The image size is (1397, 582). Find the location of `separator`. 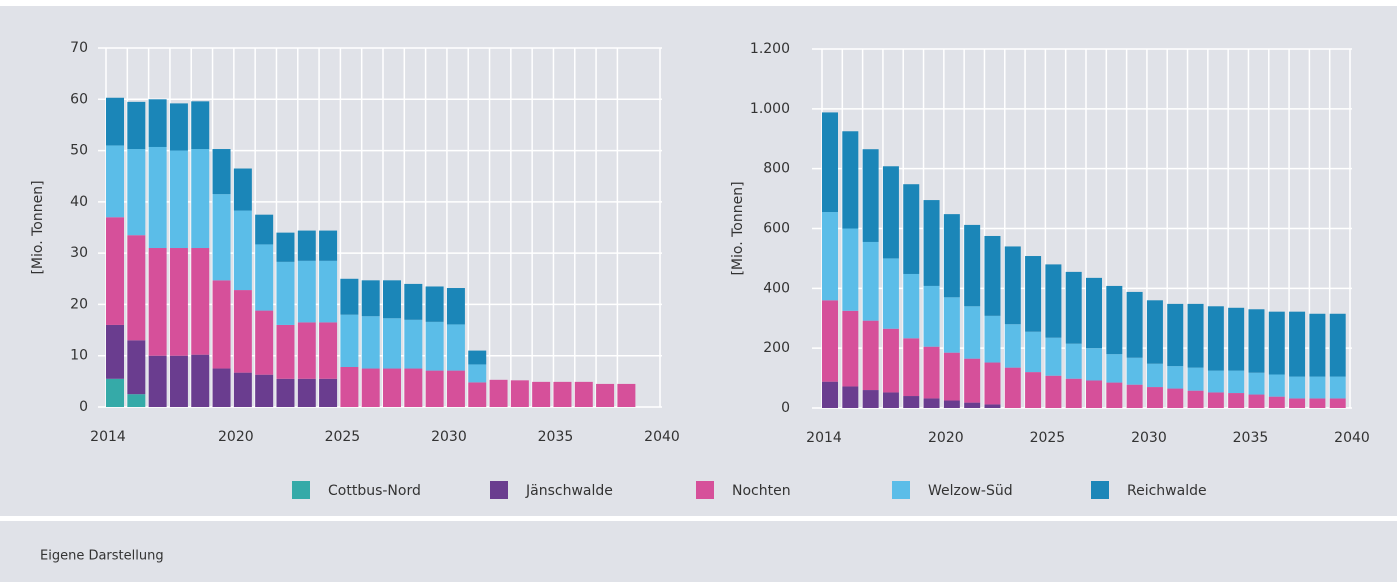

separator is located at coordinates (698, 518).